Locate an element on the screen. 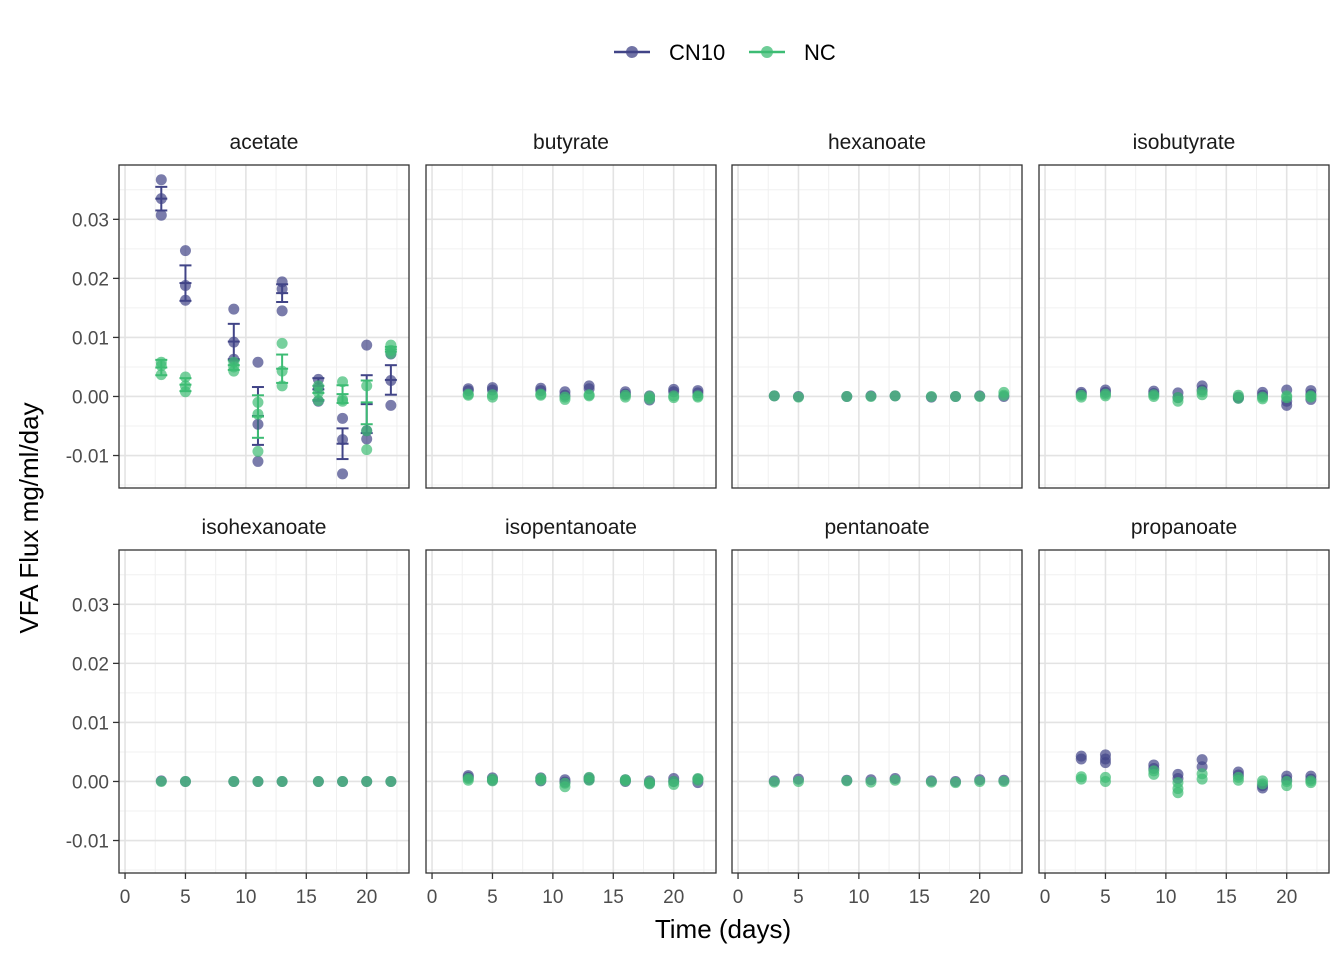 Image resolution: width=1344 pixels, height=960 pixels. legend: CN10 NC is located at coordinates (725, 52).